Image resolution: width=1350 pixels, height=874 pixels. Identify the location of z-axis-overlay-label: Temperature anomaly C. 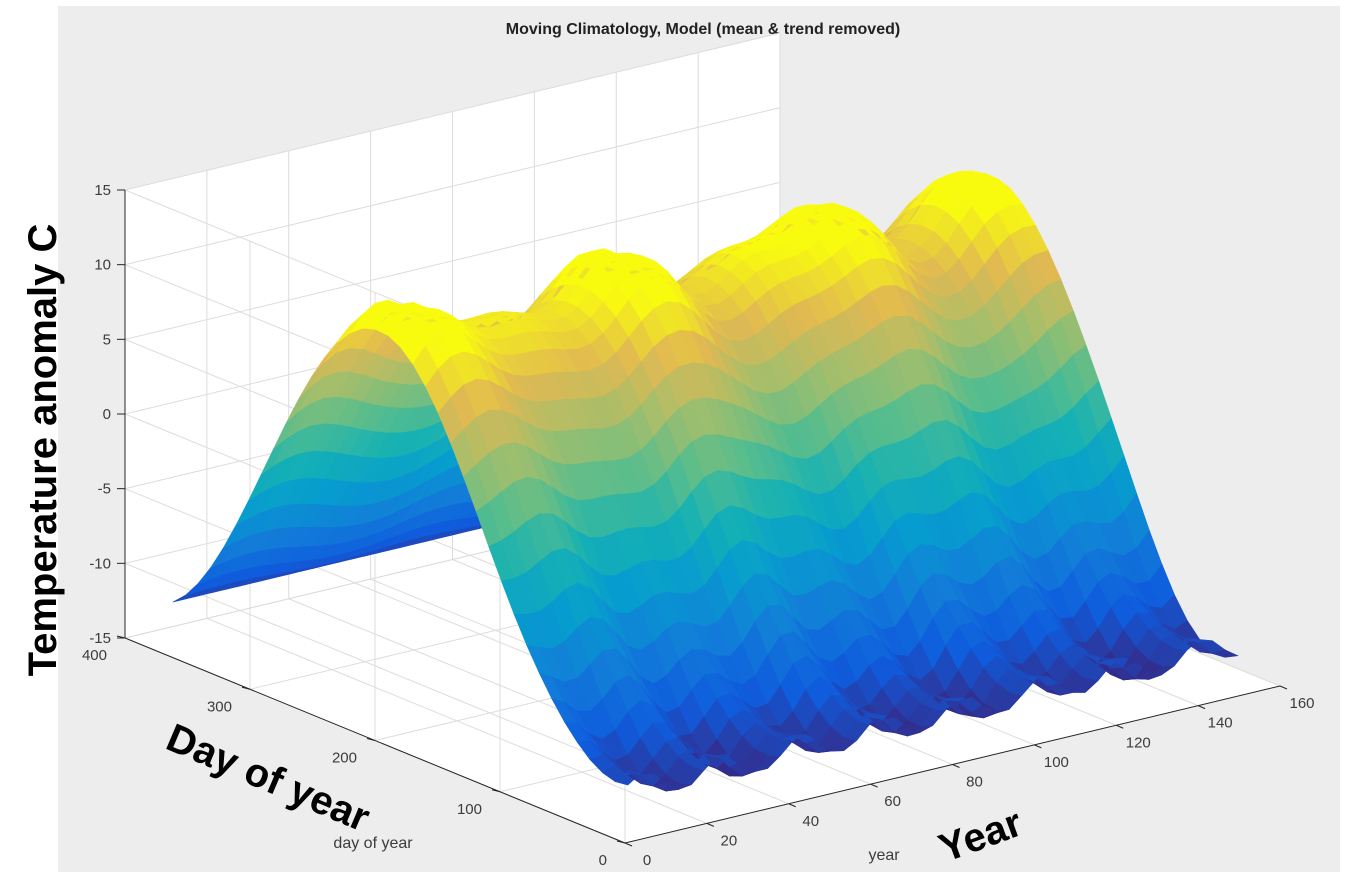
(43, 450).